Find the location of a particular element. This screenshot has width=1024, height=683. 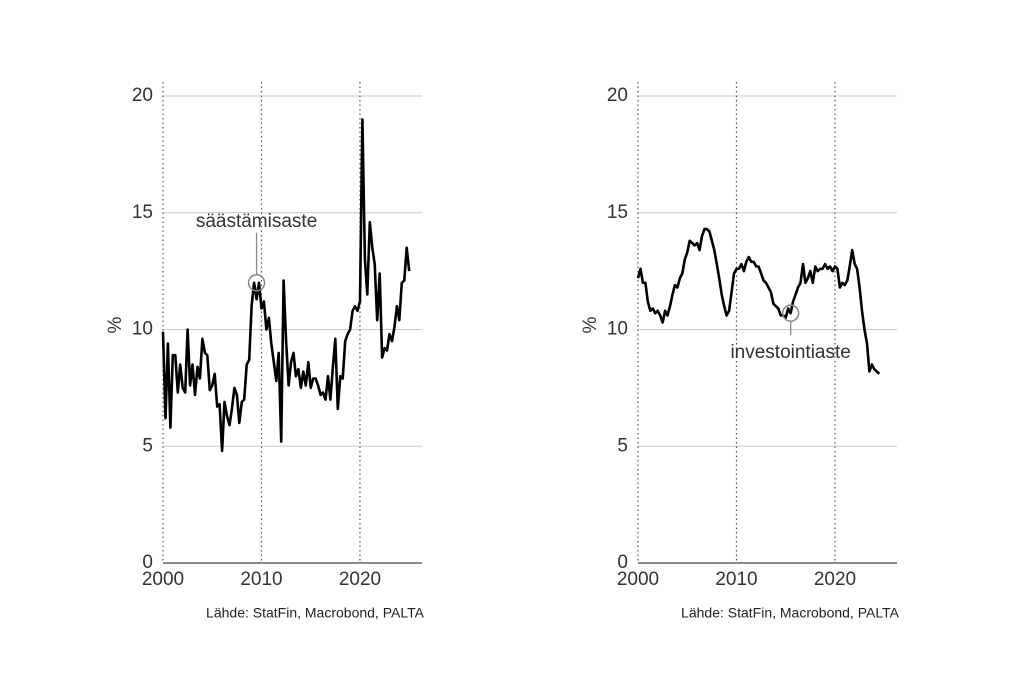

annotation-marker is located at coordinates (256, 283).